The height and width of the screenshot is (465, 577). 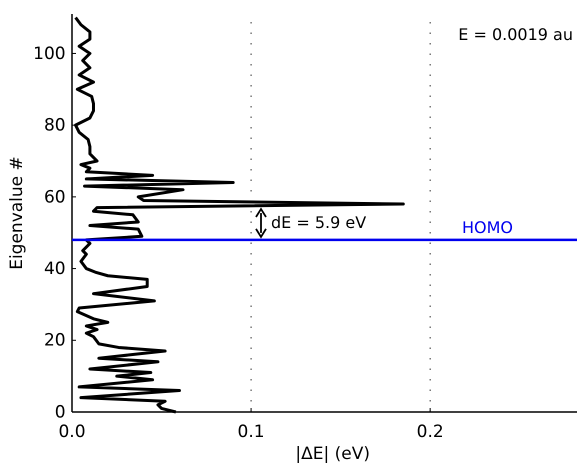 I want to click on x-tick-label: 0.1, so click(x=251, y=432).